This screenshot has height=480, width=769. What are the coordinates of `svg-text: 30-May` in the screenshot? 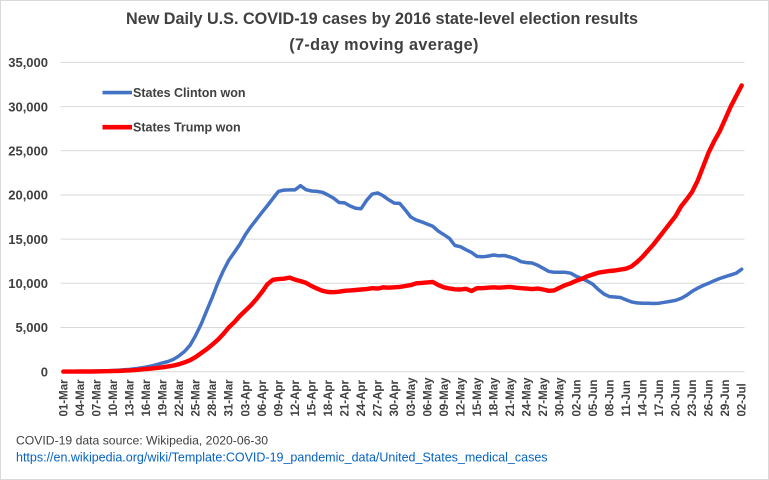 It's located at (561, 397).